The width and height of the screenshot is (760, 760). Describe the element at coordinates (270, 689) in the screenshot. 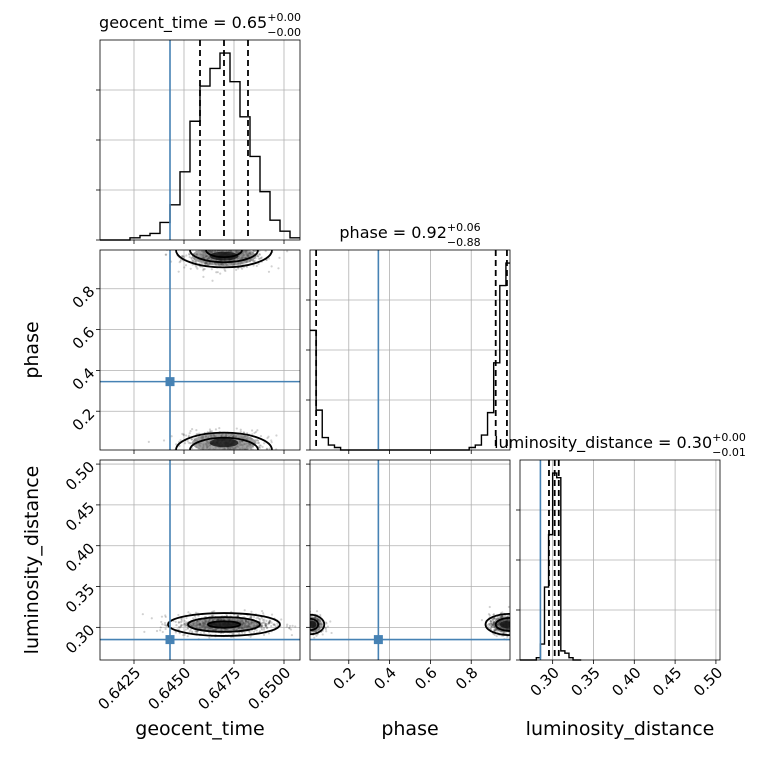

I see `x-tick-label-geocent_time: 0.6500` at that location.